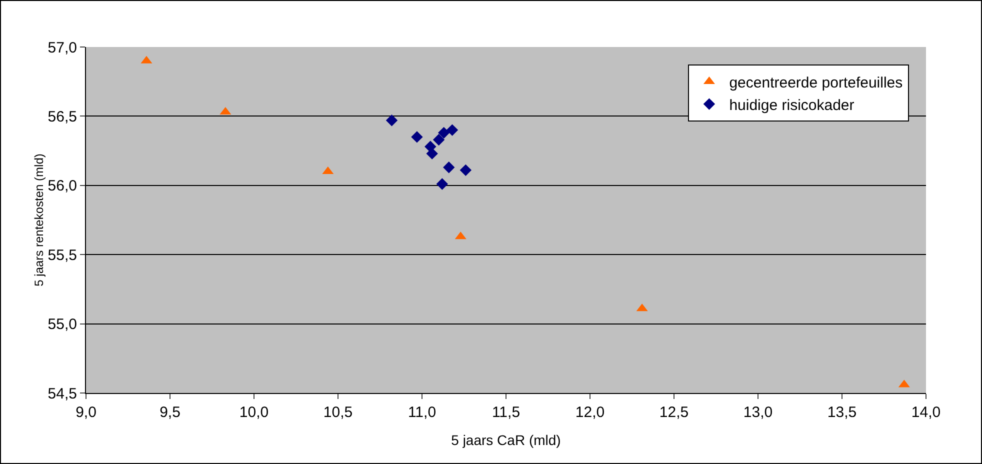  I want to click on legend-label: gecentreerde portefeuilles, so click(816, 83).